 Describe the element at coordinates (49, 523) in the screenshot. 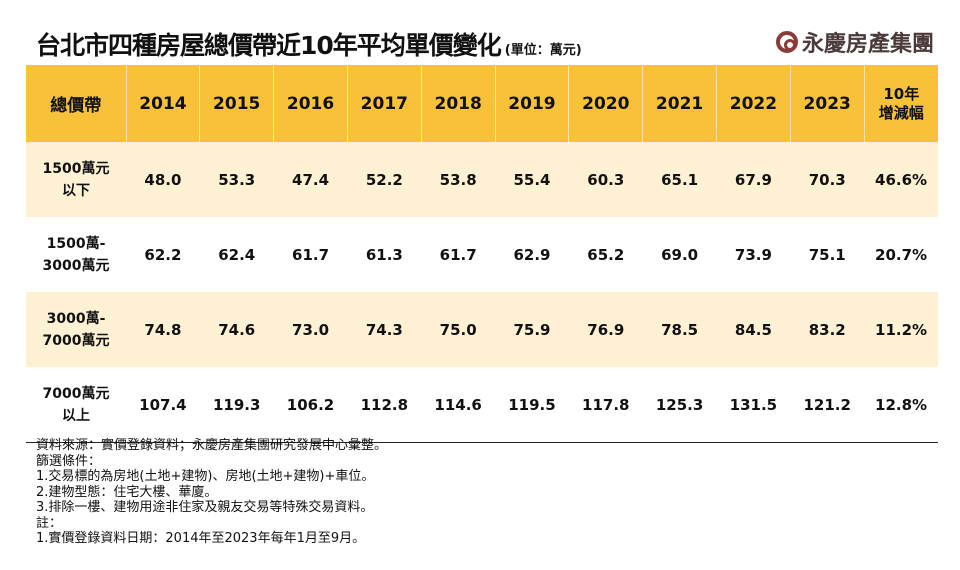

I see `note-line: 註：` at that location.